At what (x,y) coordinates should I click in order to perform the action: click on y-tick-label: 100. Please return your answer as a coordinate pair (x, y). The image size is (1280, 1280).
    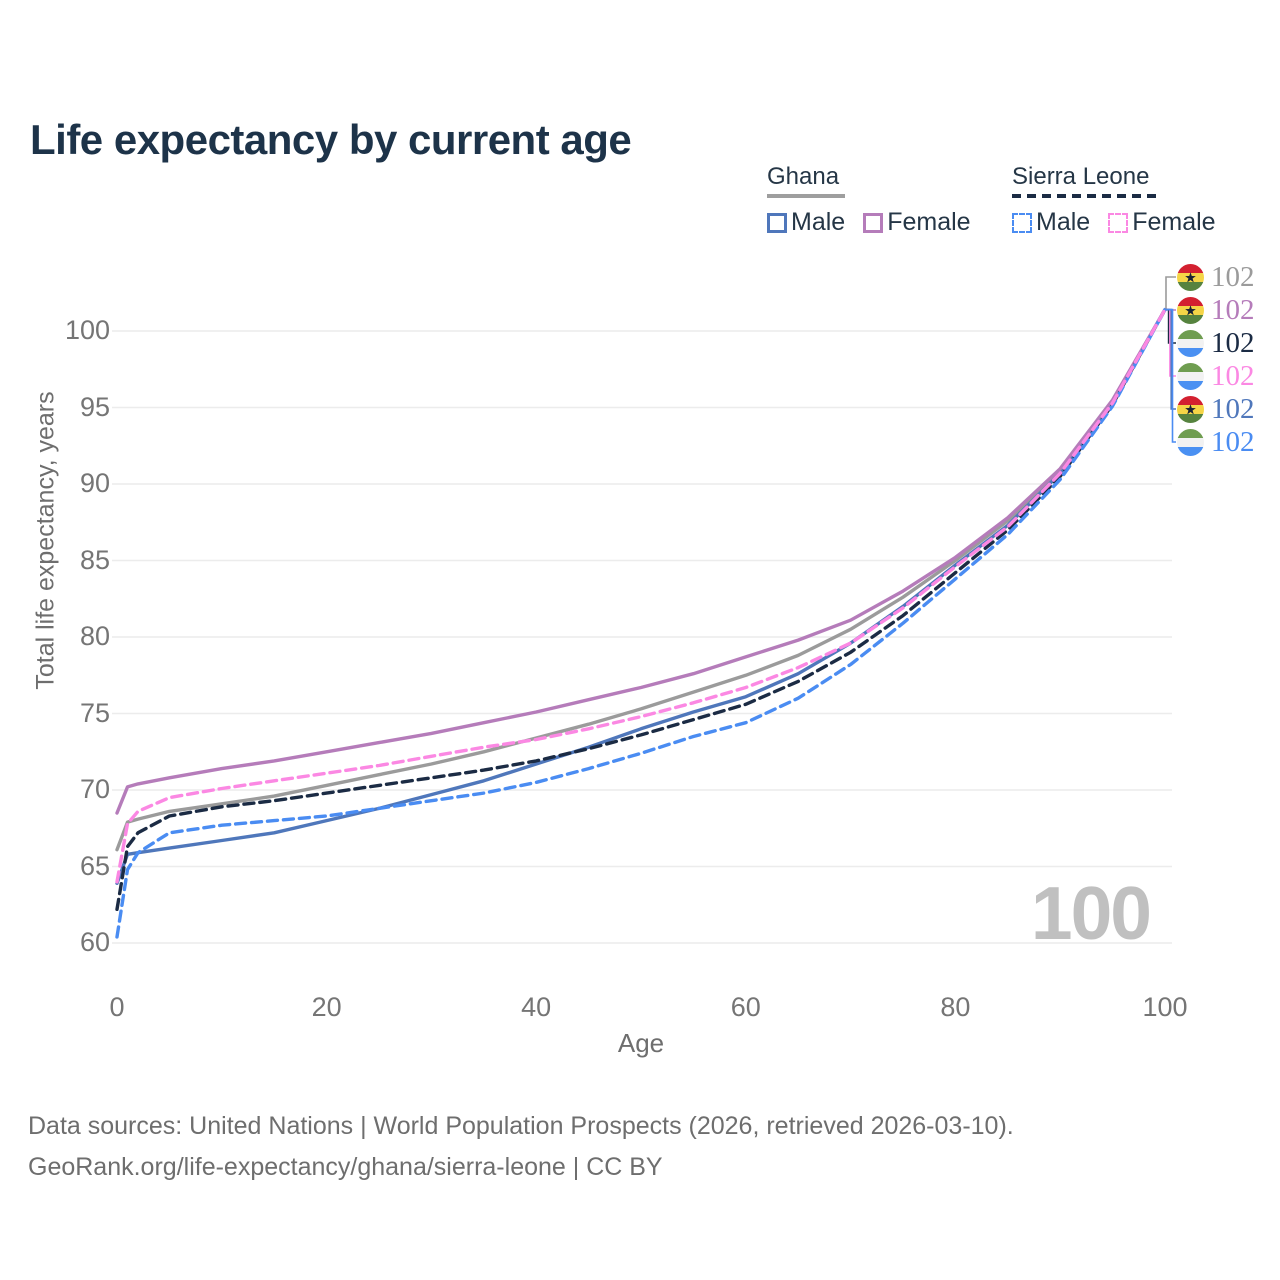
    Looking at the image, I should click on (87, 330).